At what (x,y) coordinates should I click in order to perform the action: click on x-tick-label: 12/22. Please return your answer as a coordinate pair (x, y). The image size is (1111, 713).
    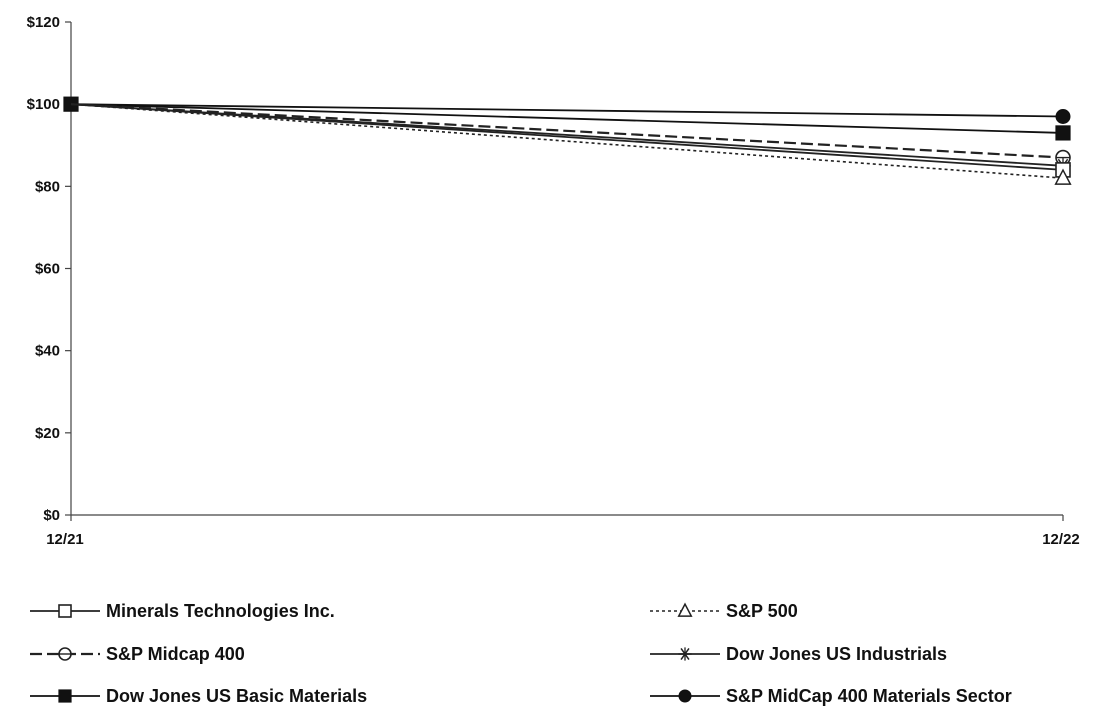
    Looking at the image, I should click on (1061, 539).